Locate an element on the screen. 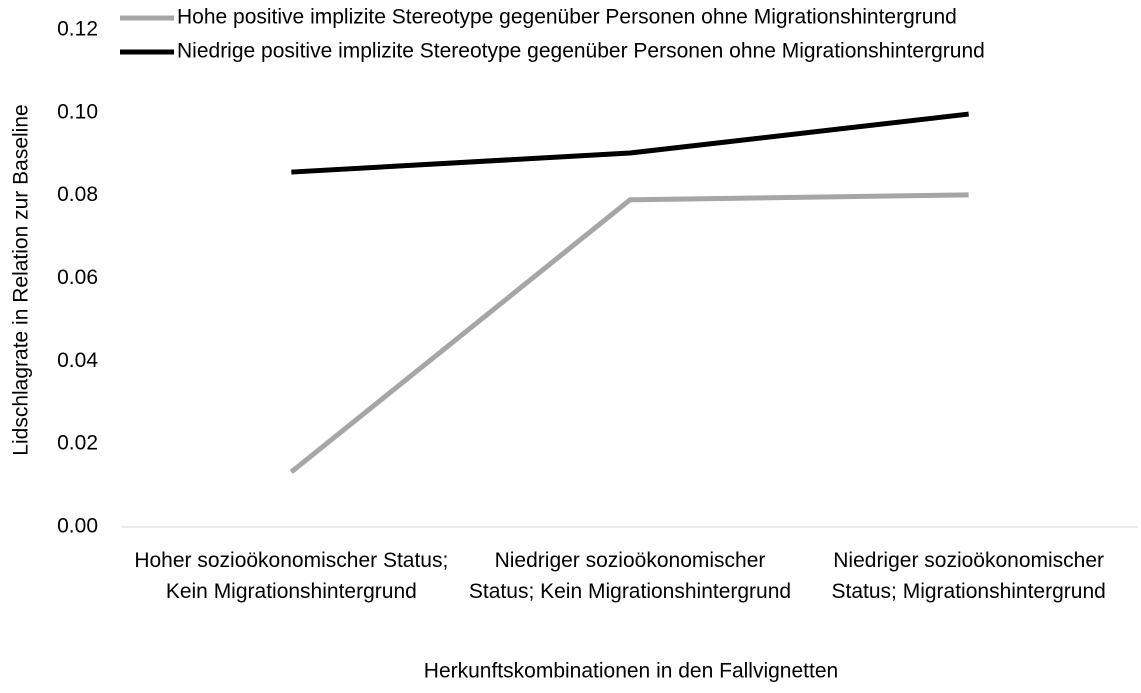  y-tick-label: 0.02 is located at coordinates (77, 443).